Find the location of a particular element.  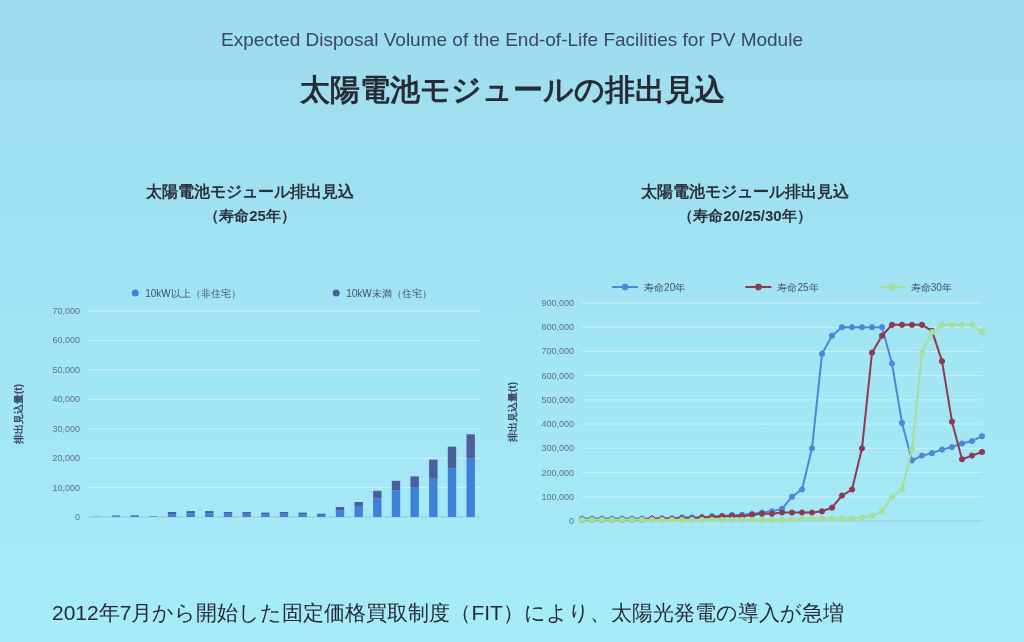

chart-subtitle: （寿命20/25/30年） is located at coordinates (745, 215).